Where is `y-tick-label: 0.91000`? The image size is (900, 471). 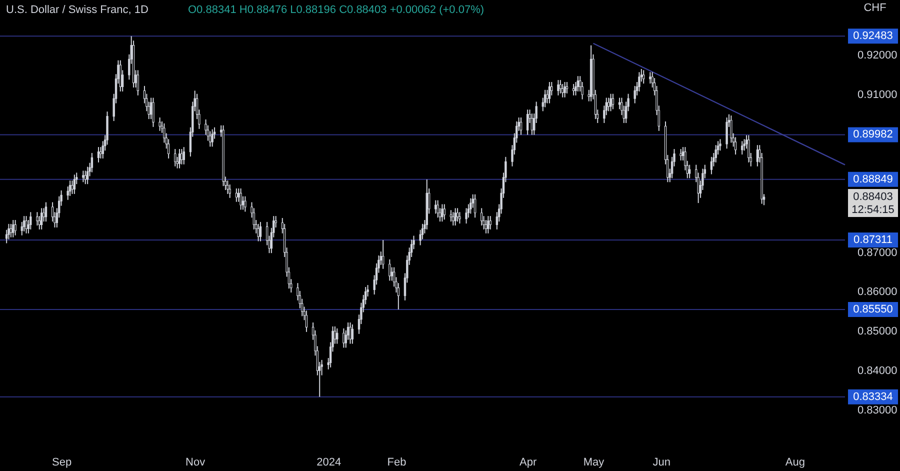 y-tick-label: 0.91000 is located at coordinates (878, 95).